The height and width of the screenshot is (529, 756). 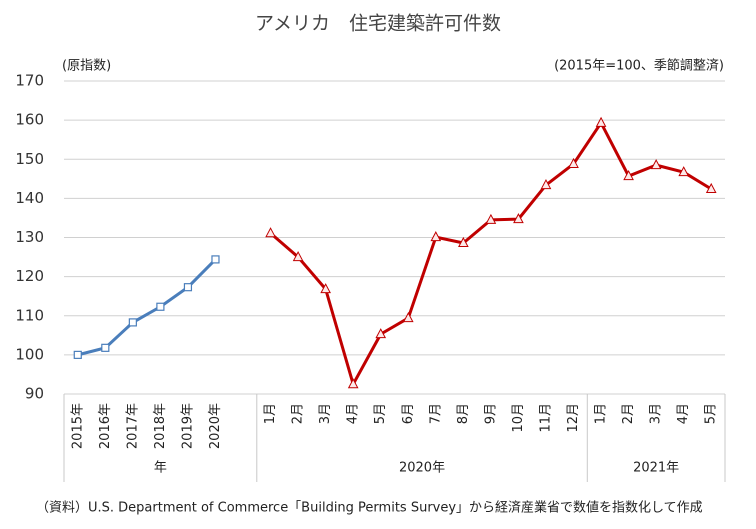 I want to click on series-line, so click(x=147, y=307).